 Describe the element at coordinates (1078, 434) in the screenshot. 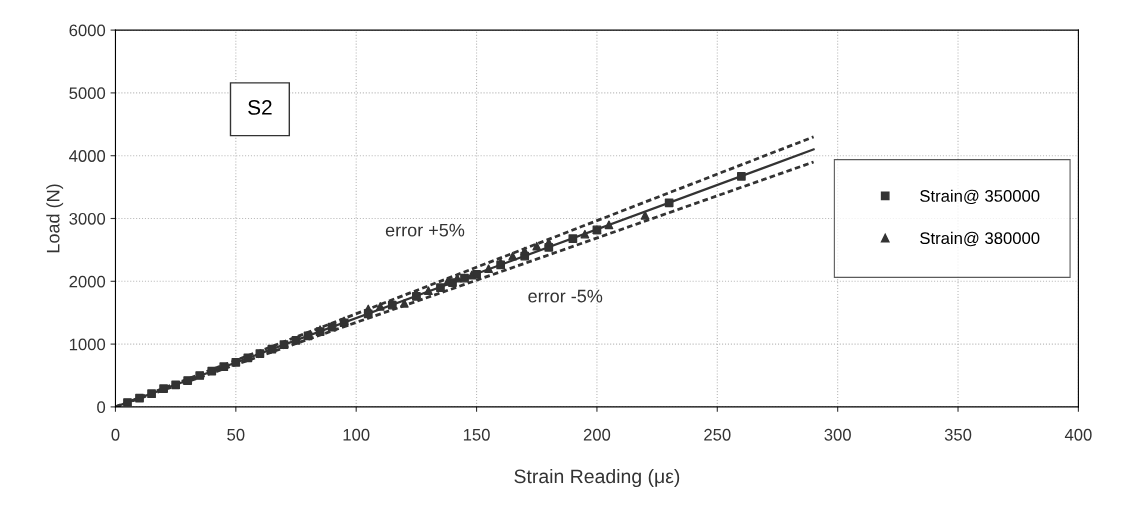

I see `x-tick-label: 400` at that location.